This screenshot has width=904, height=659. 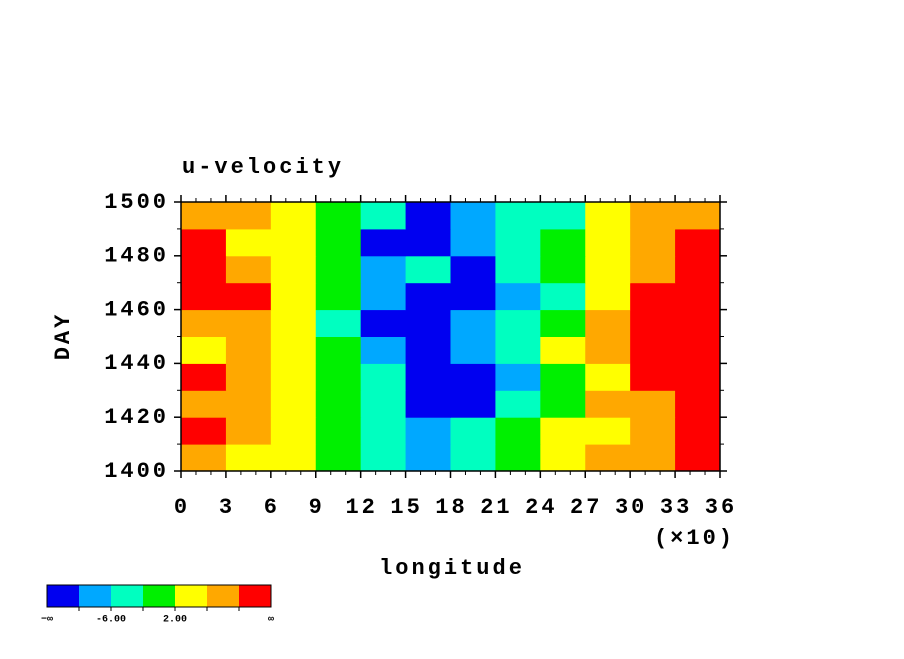 What do you see at coordinates (136, 202) in the screenshot?
I see `y-tick-label: 1500` at bounding box center [136, 202].